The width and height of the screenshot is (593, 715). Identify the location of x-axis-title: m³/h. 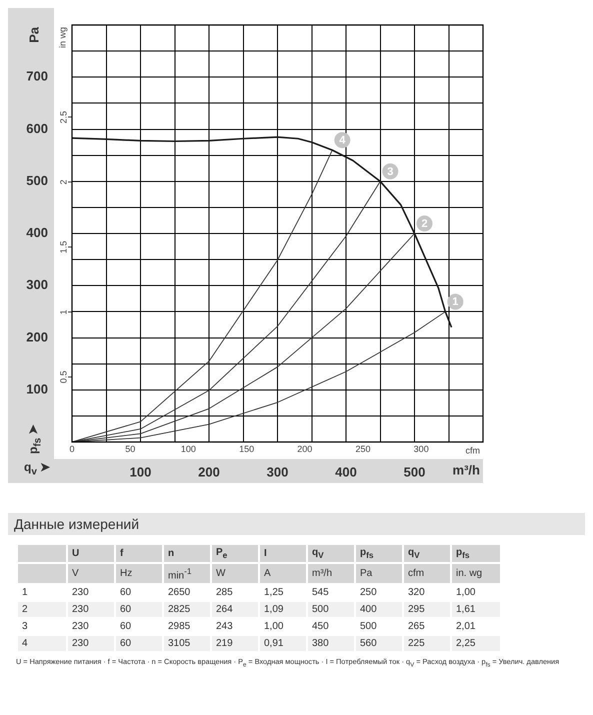
(466, 470).